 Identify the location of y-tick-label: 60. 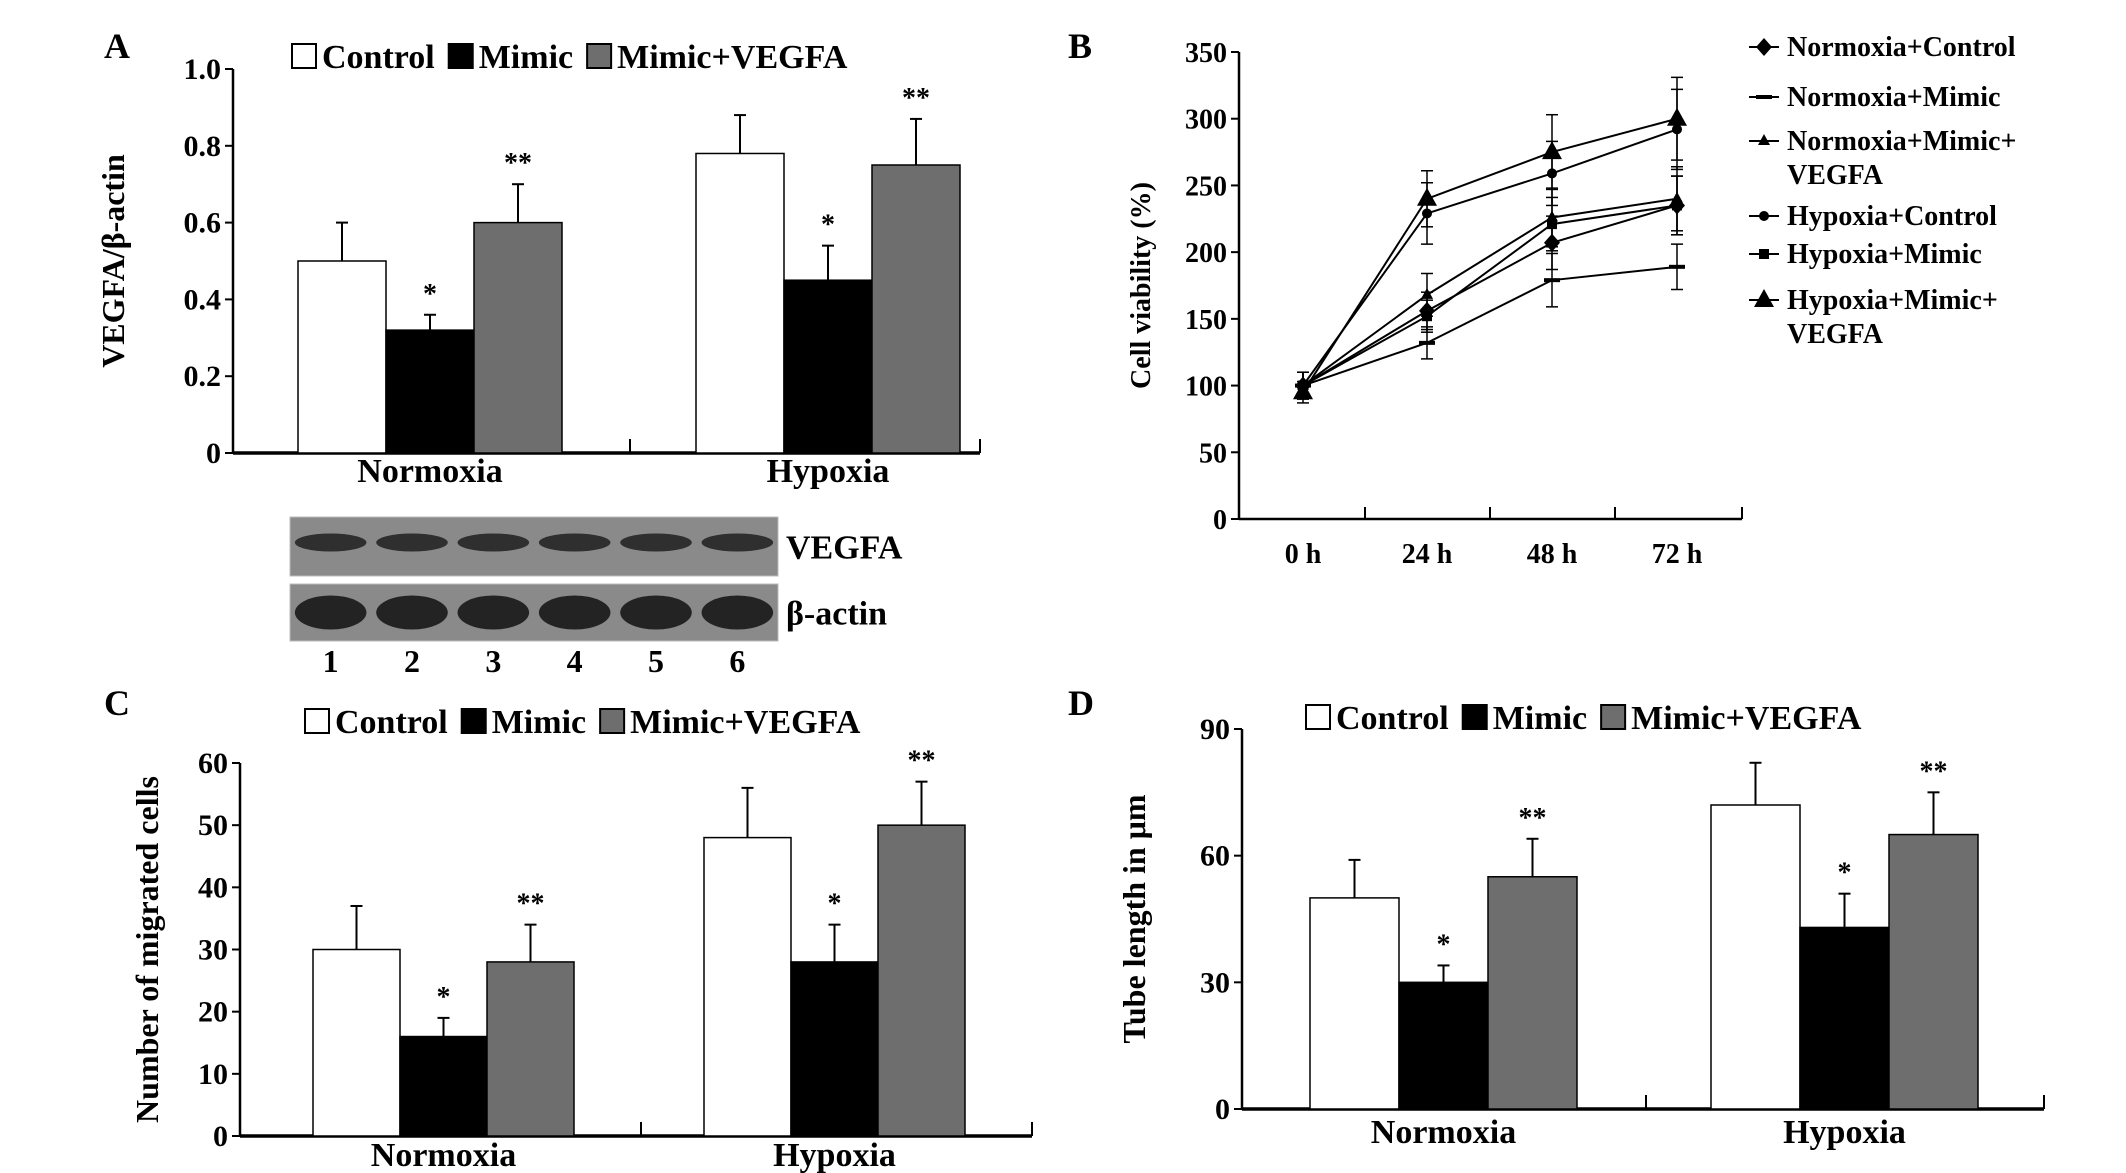
(213, 763).